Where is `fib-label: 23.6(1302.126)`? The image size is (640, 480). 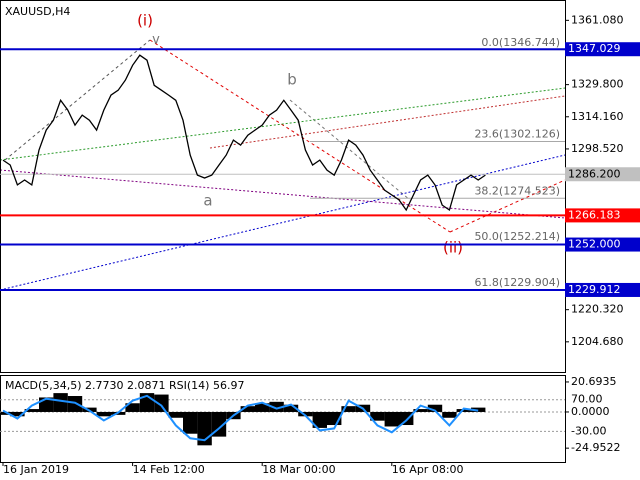
fib-label: 23.6(1302.126) is located at coordinates (517, 134).